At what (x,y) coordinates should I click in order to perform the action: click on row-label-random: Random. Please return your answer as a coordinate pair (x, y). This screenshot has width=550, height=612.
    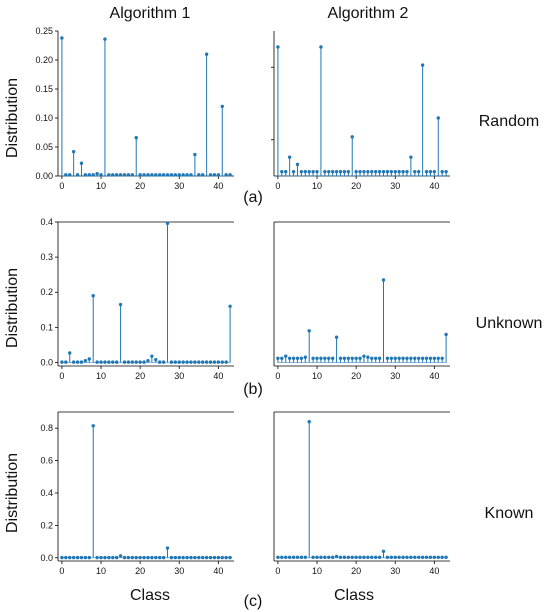
    Looking at the image, I should click on (509, 121).